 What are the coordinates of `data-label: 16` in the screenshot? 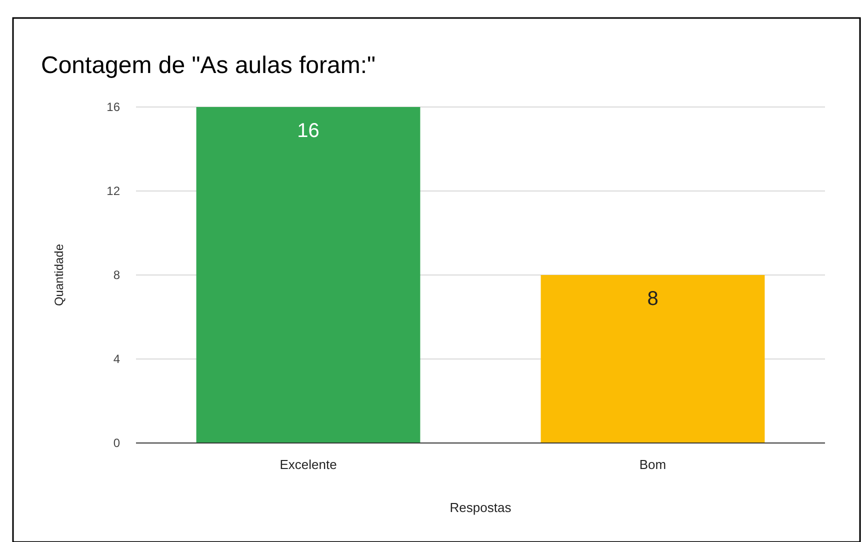 It's located at (308, 131).